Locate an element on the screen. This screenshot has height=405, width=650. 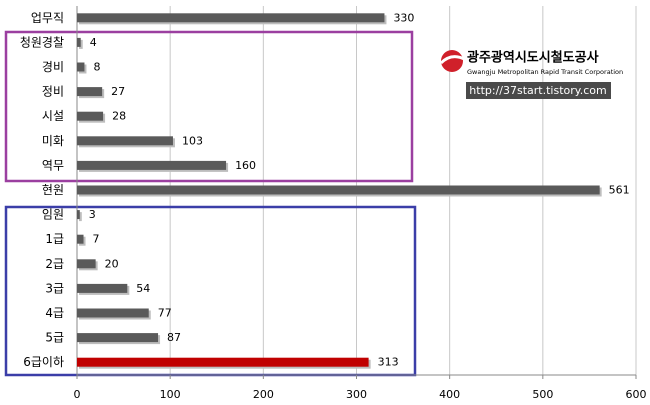
y-tick-label: 정비 is located at coordinates (53, 92).